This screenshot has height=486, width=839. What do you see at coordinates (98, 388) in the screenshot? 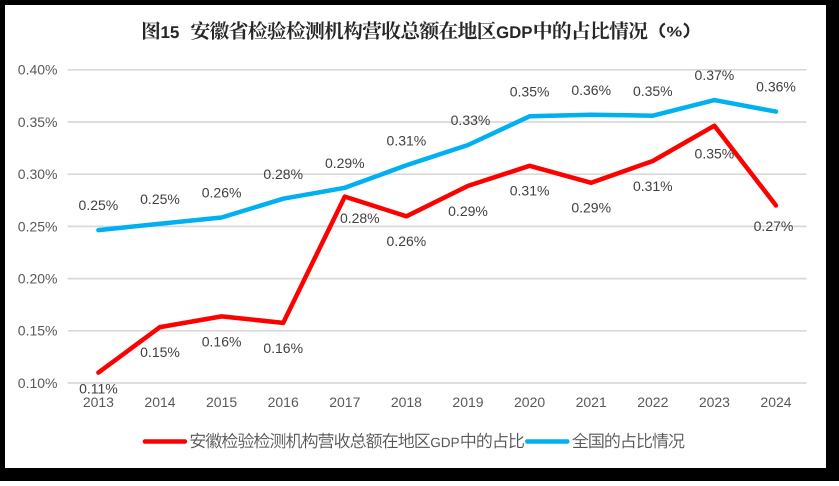
I see `svg-text: 0.11%` at bounding box center [98, 388].